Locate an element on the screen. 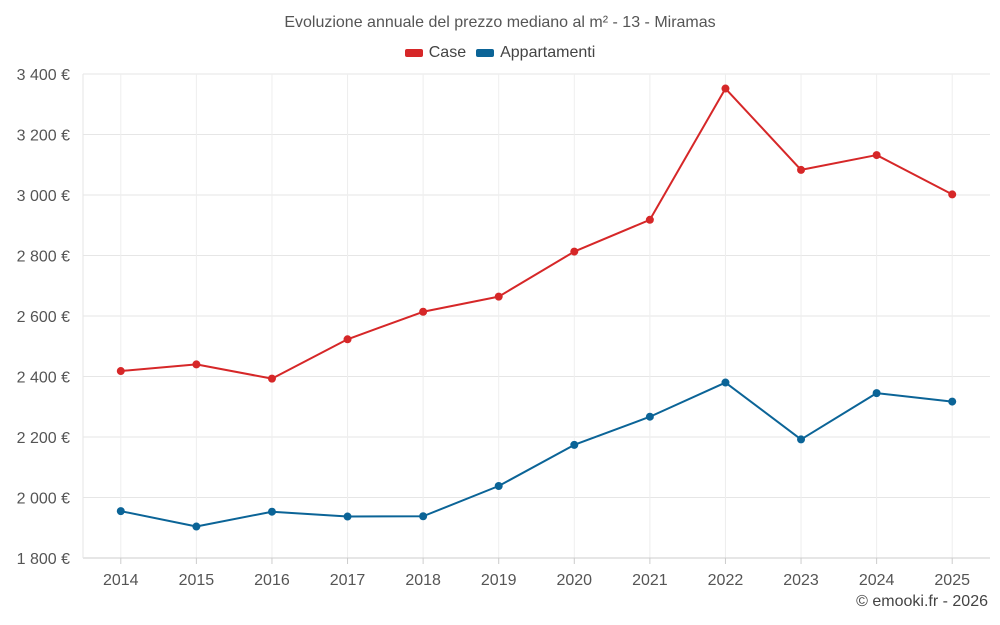 This screenshot has width=1000, height=625. x-tick-label: 2025 is located at coordinates (952, 580).